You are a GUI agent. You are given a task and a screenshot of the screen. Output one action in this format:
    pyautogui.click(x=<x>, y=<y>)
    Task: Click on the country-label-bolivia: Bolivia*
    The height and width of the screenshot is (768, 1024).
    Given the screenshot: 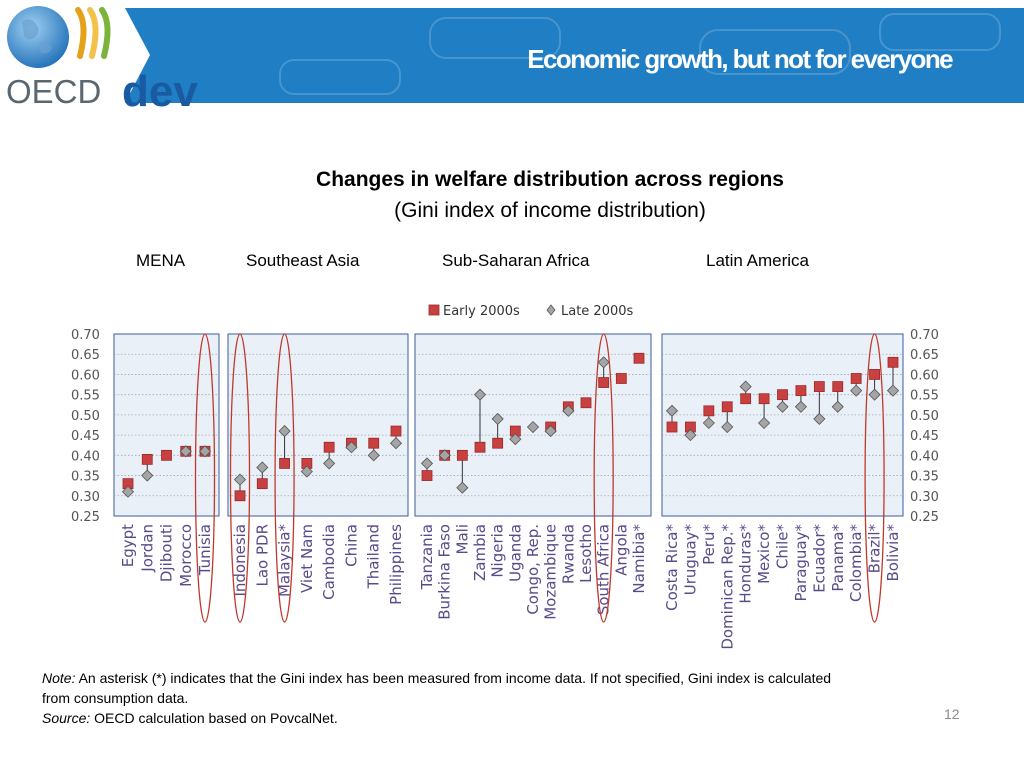 What is the action you would take?
    pyautogui.click(x=893, y=553)
    